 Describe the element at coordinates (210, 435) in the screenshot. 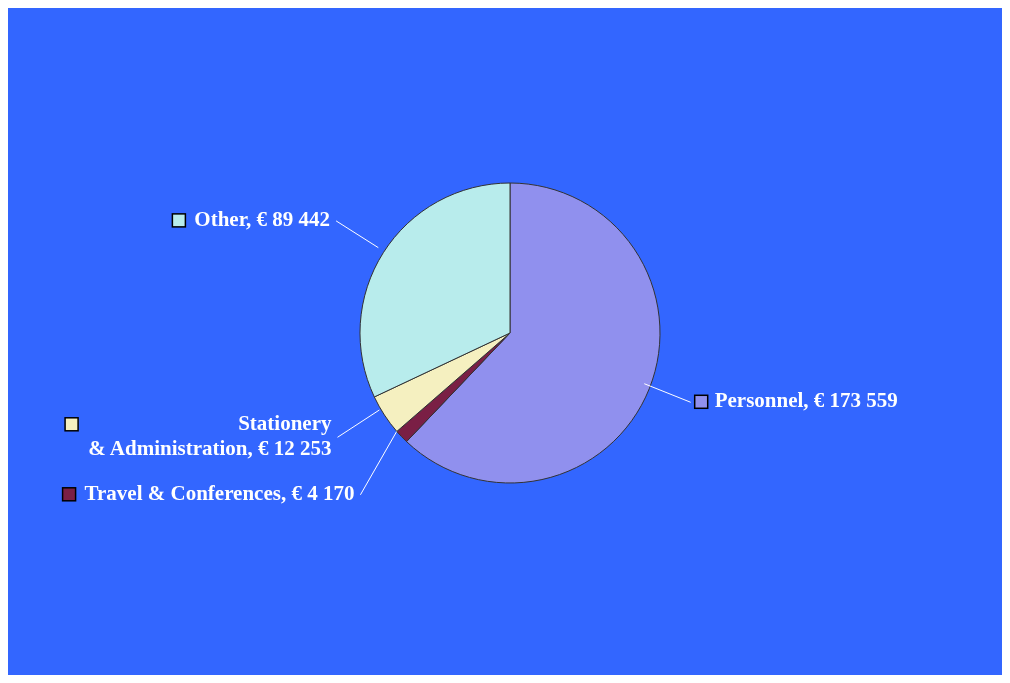

I see `slice-label: Stationery & Administration, € 12 253` at that location.